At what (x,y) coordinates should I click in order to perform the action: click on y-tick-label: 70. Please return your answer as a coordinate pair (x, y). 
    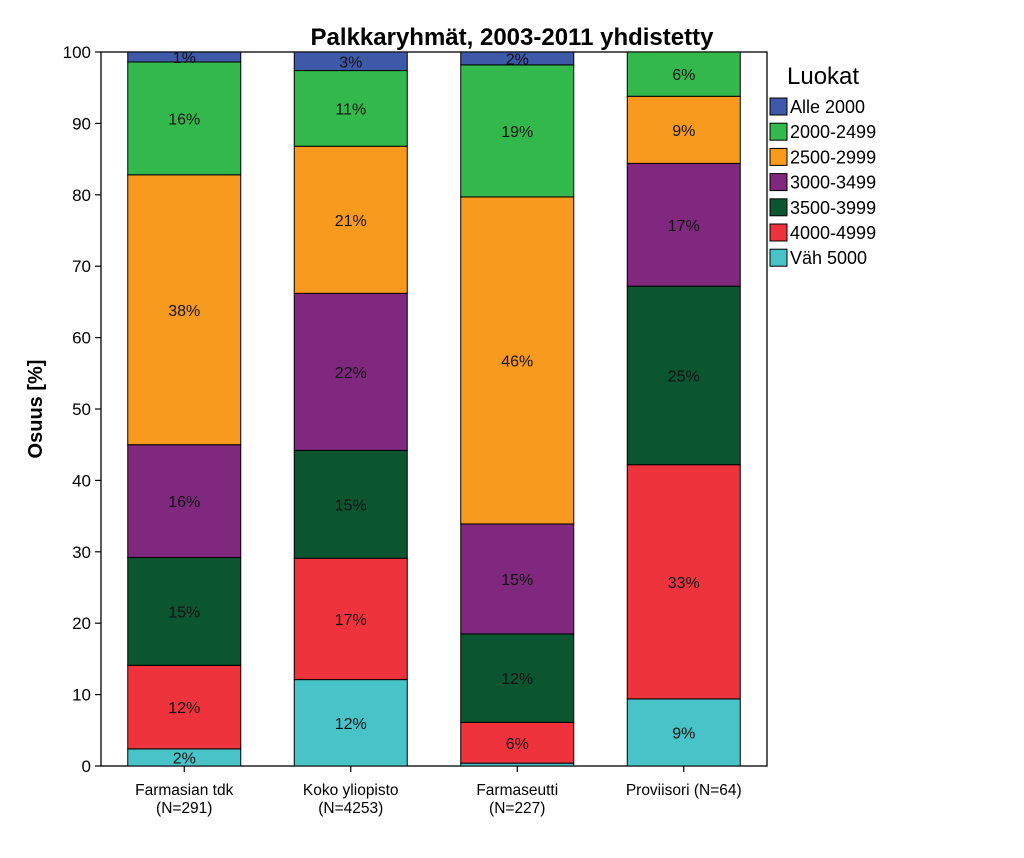
    Looking at the image, I should click on (81, 266).